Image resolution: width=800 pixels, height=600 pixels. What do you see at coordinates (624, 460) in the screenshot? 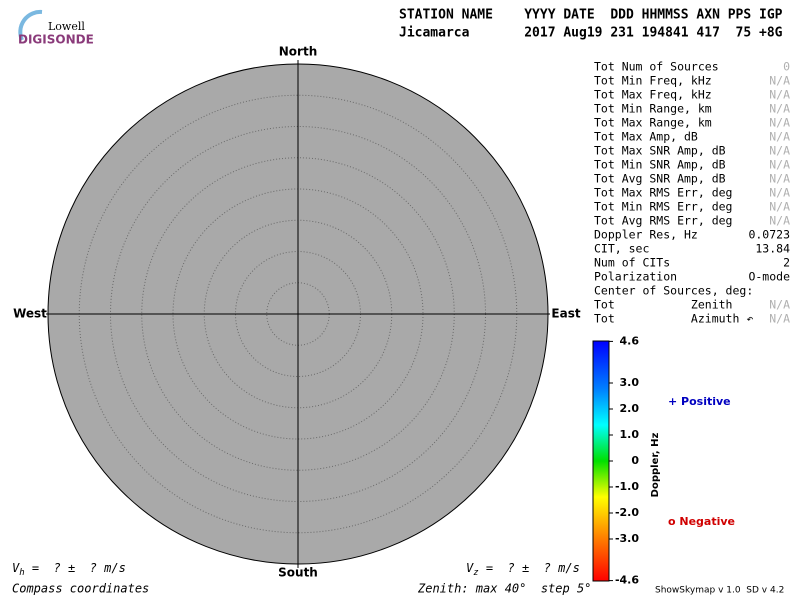
I see `colorbar-ticks: 4.6 3.0 2.0 1.0 0 -1.0 -2.0 -3.0 -4.6` at bounding box center [624, 460].